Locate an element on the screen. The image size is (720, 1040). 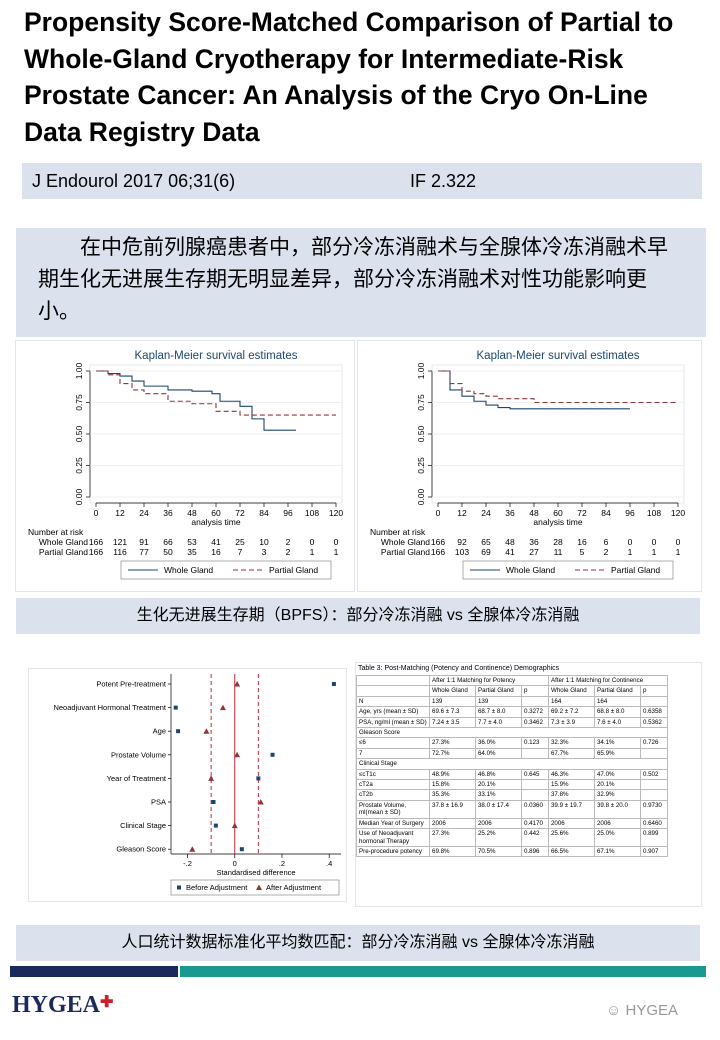
row-label: PSA, ng/ml (mean ± SD) is located at coordinates (393, 722).